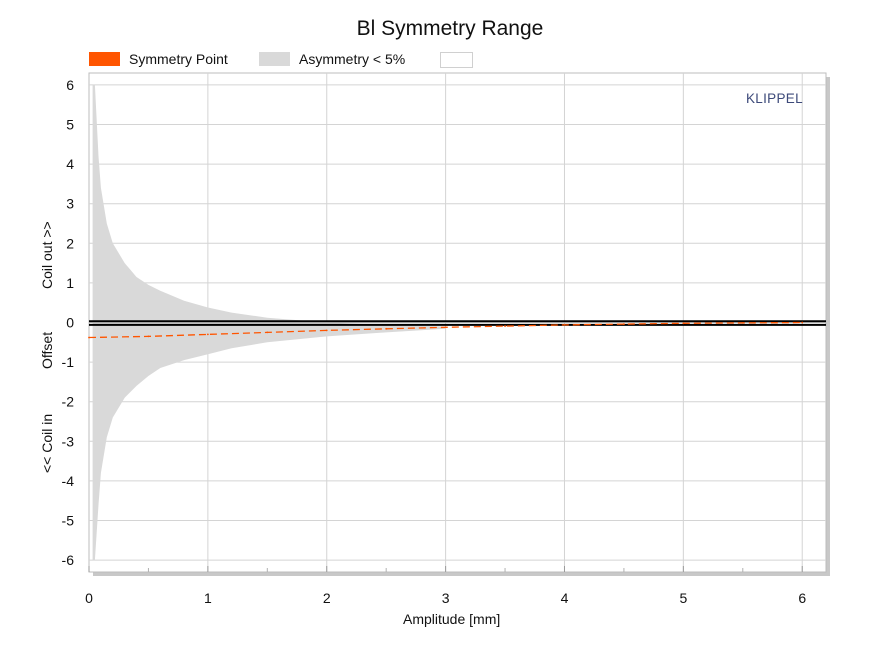 Image resolution: width=879 pixels, height=646 pixels. I want to click on legend-label-symmetry-point: Symmetry Point, so click(178, 59).